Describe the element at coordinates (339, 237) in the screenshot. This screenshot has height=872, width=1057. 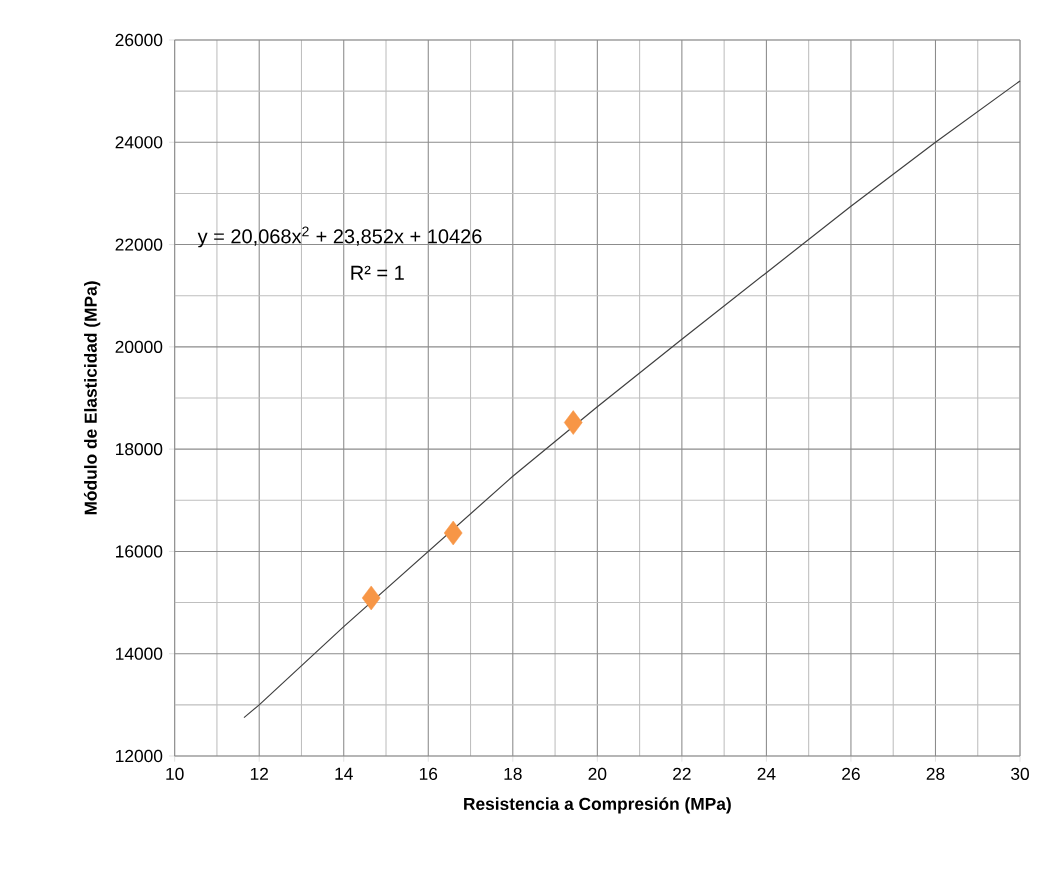
I see `annotation: y = 20,068x$^{2}$ + 23,852x + 10426` at that location.